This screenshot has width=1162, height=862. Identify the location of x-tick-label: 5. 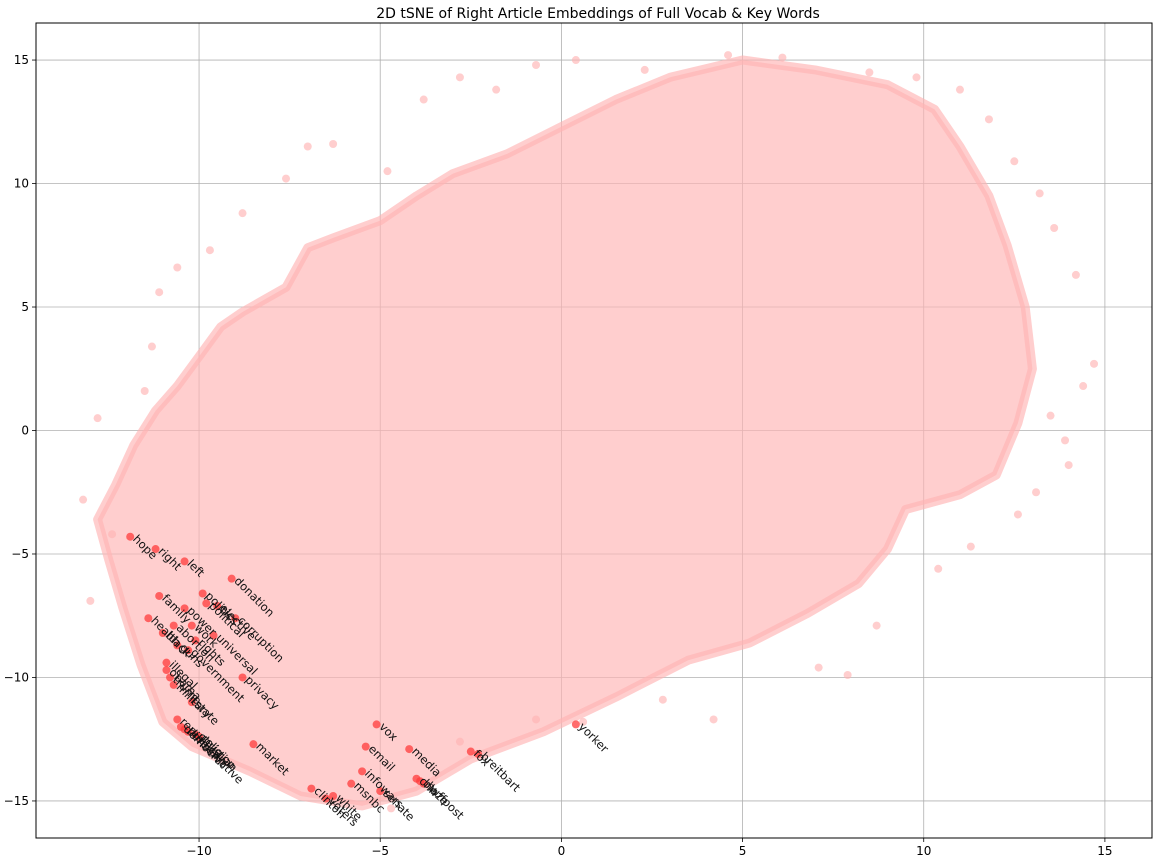
(743, 851).